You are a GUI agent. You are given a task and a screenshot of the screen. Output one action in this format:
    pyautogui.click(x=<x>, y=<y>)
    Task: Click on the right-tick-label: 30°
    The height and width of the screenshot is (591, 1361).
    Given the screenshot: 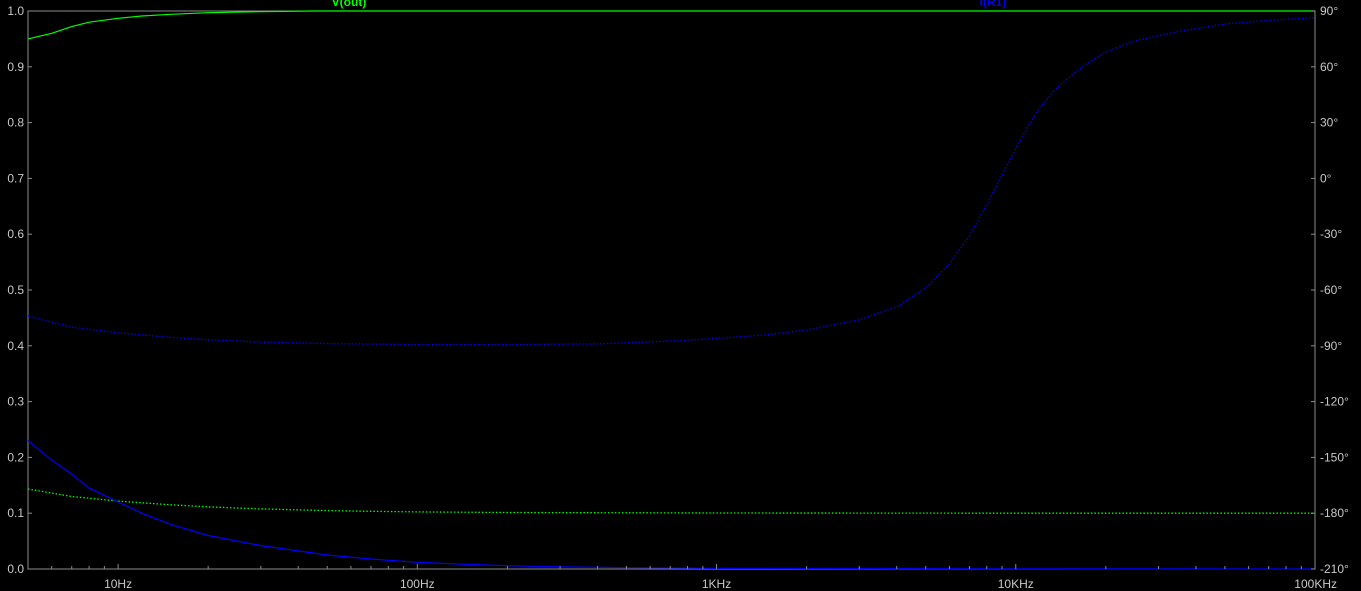 What is the action you would take?
    pyautogui.click(x=1329, y=123)
    